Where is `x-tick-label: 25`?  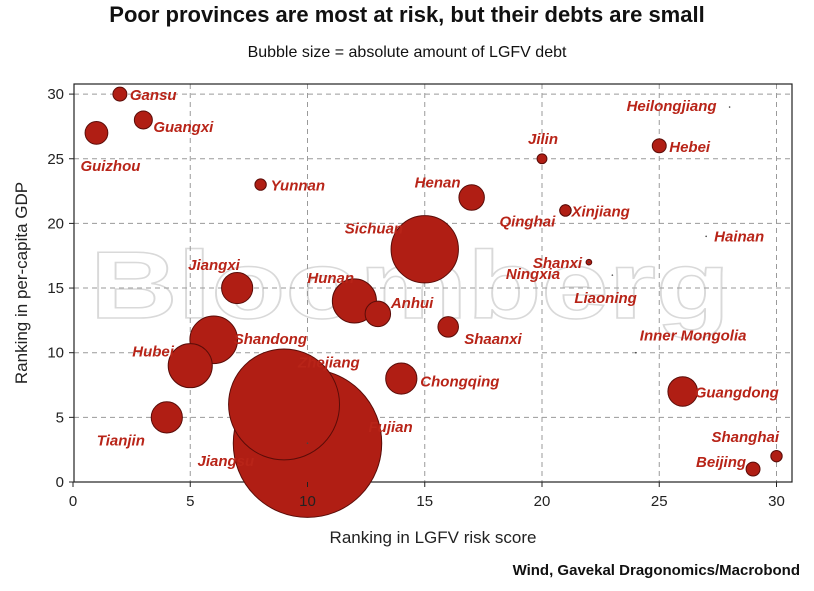
x-tick-label: 25 is located at coordinates (659, 501).